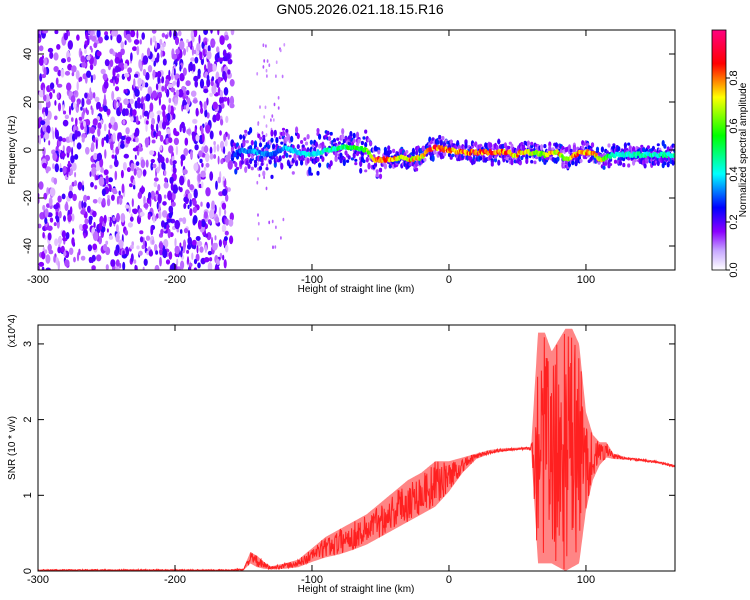 The width and height of the screenshot is (750, 600). I want to click on y-tick-label: 2, so click(28, 420).